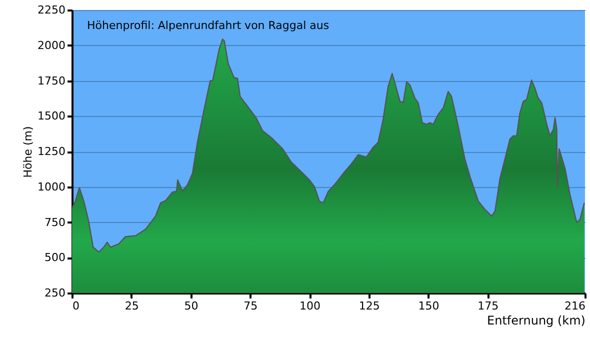 This screenshot has width=590, height=341. I want to click on text: Höhenprofil: Alpenrundfahrt von Raggal aus, so click(208, 25).